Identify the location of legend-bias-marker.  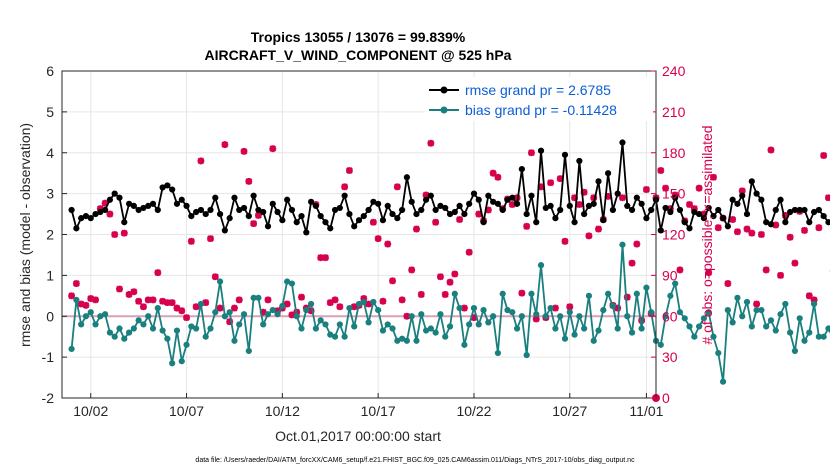
(444, 110).